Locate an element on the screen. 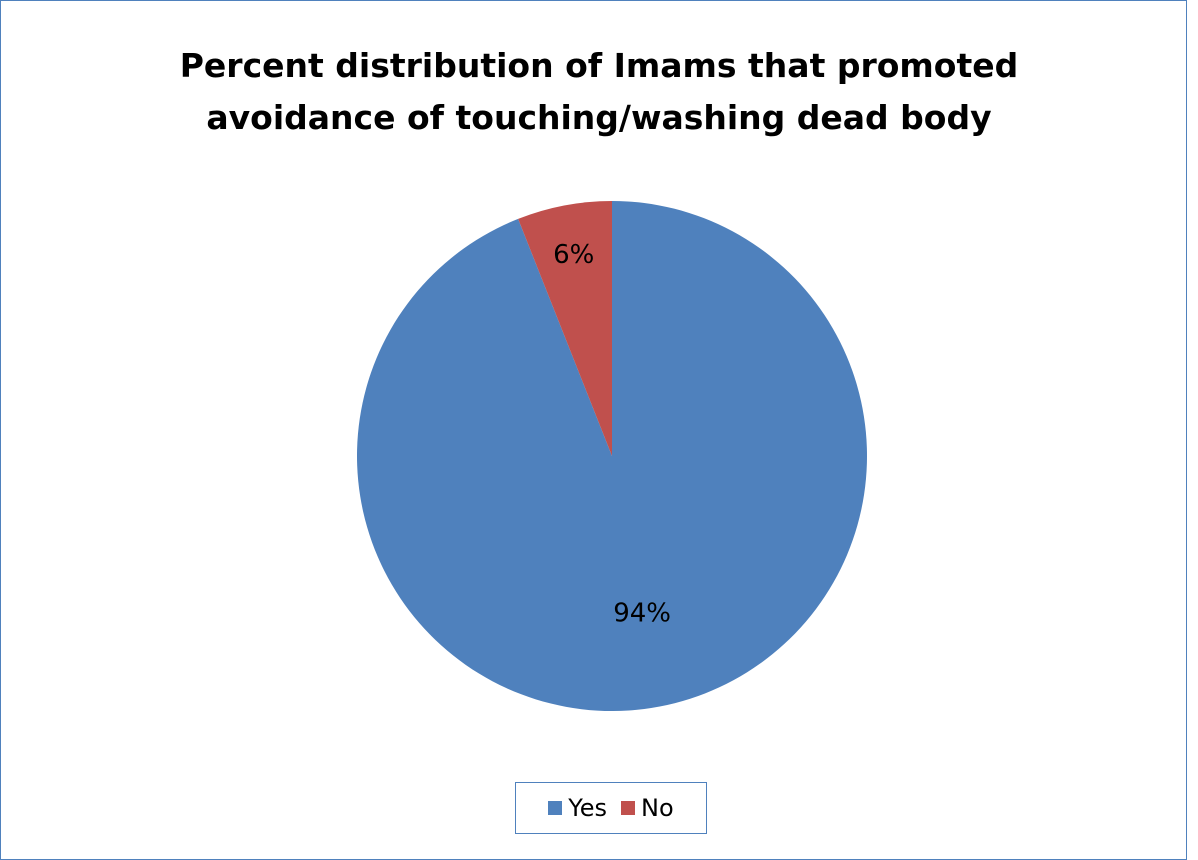  data-label-no: 6% is located at coordinates (573, 255).